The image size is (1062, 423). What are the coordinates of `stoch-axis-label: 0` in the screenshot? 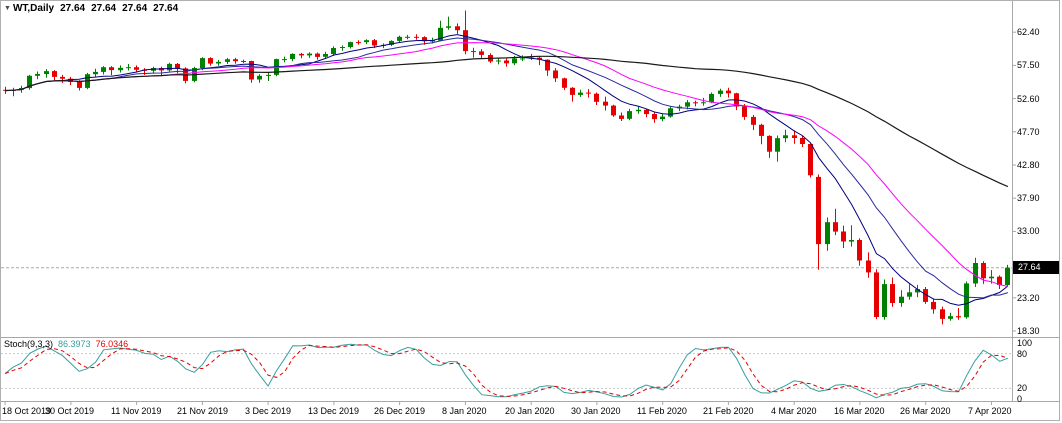 It's located at (1020, 399).